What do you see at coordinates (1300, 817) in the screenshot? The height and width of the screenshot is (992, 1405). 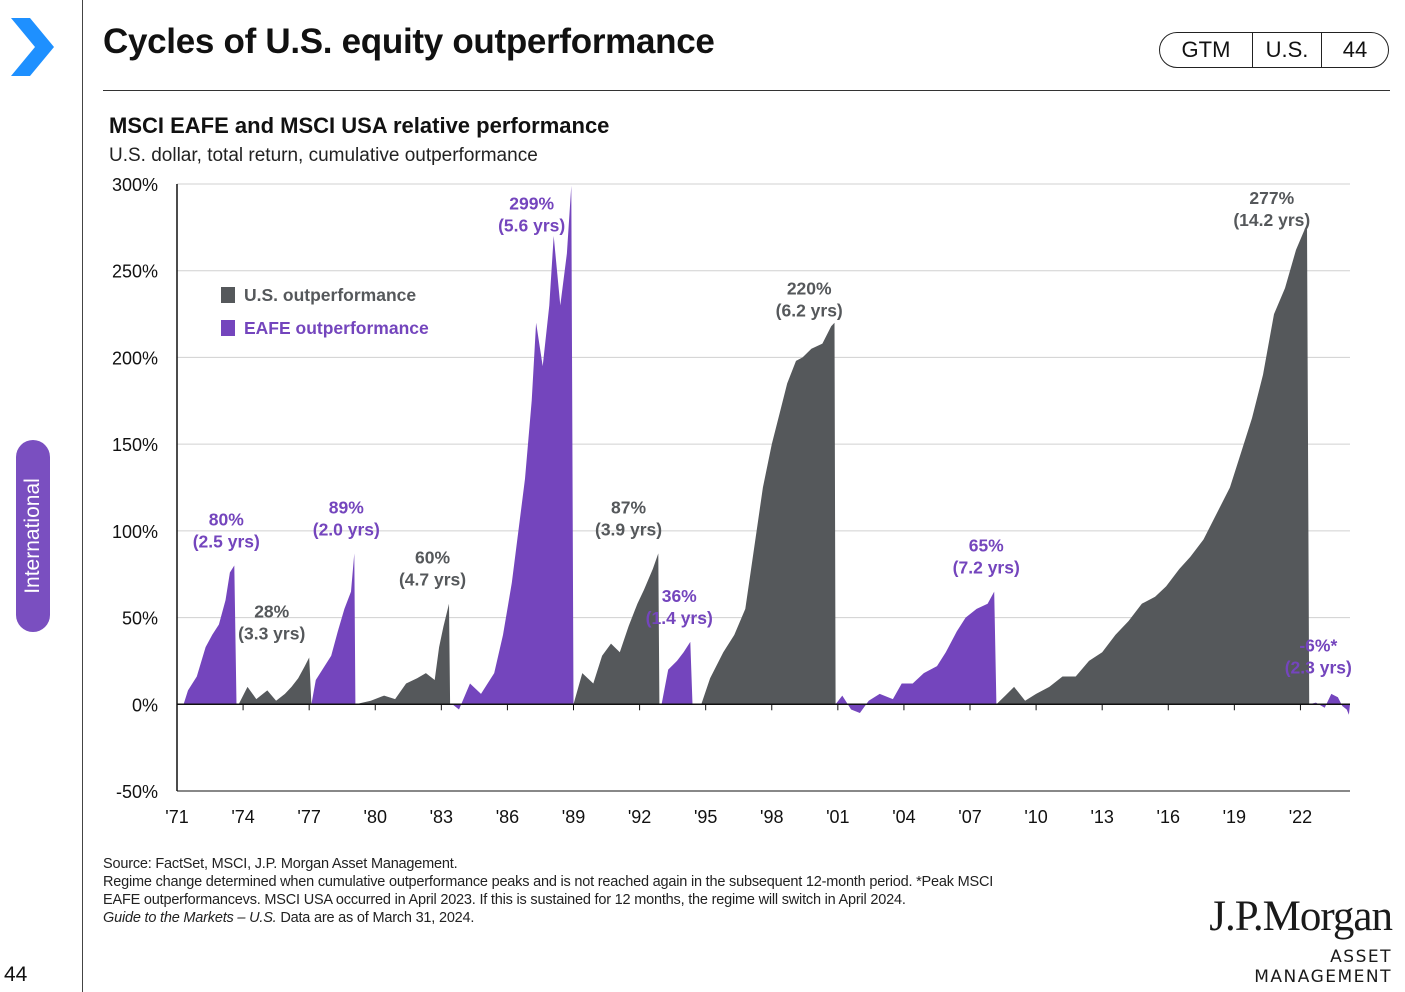 I see `x-tick-label: '22` at bounding box center [1300, 817].